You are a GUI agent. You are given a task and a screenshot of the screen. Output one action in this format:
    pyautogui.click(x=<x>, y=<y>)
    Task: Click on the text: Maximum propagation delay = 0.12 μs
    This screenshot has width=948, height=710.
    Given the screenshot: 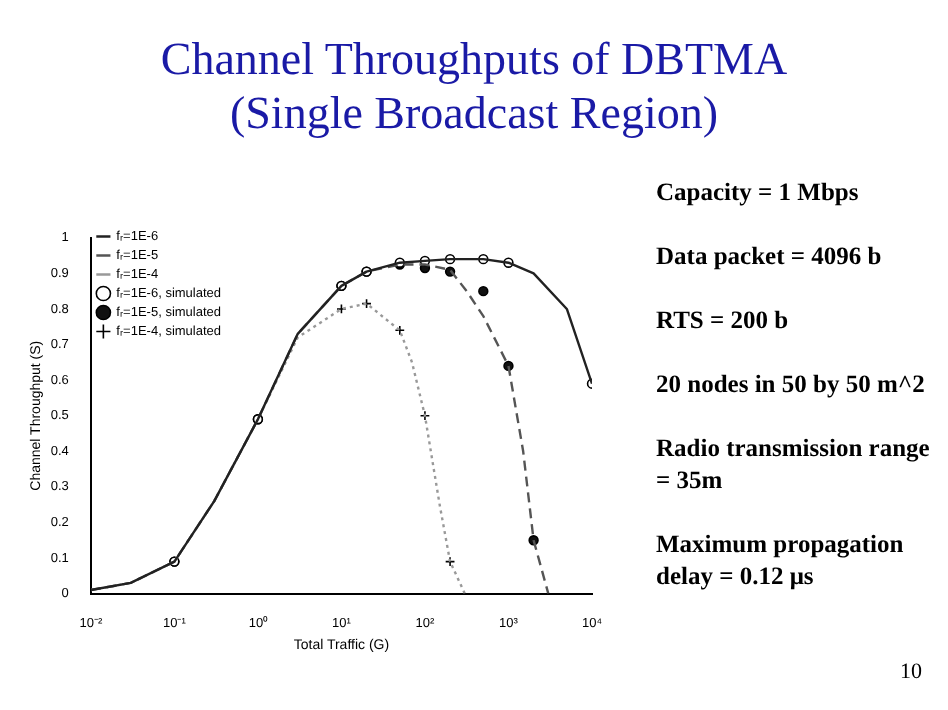 What is the action you would take?
    pyautogui.click(x=781, y=560)
    